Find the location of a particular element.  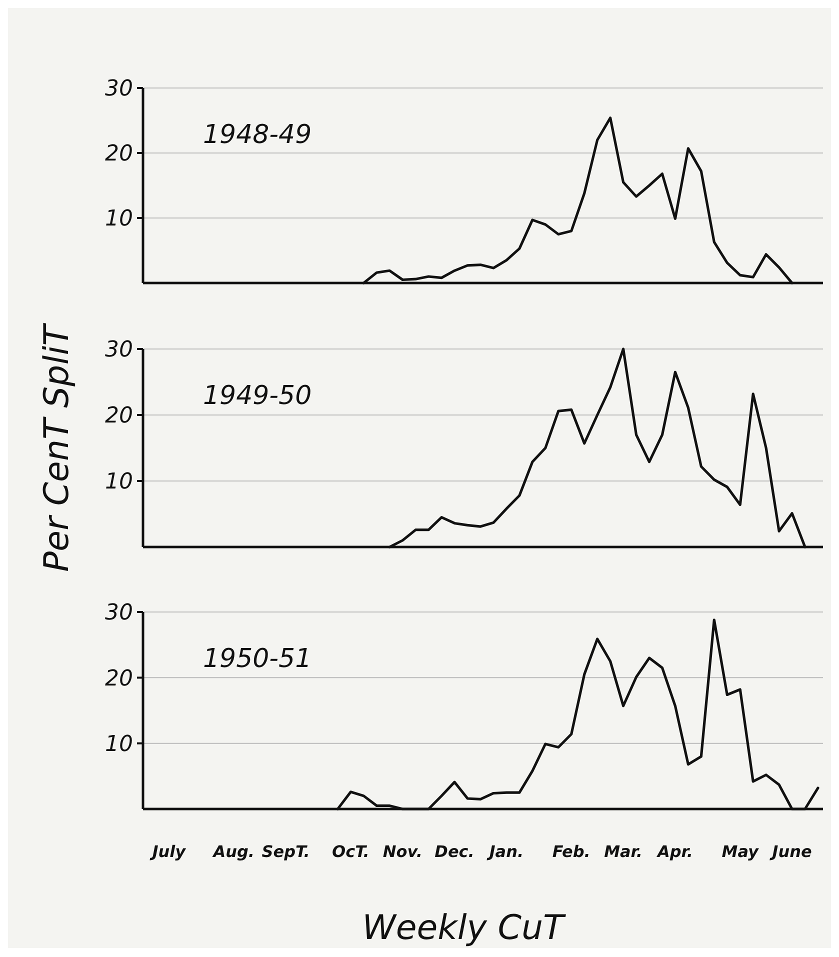

x-tick-label: Dec. is located at coordinates (454, 851).